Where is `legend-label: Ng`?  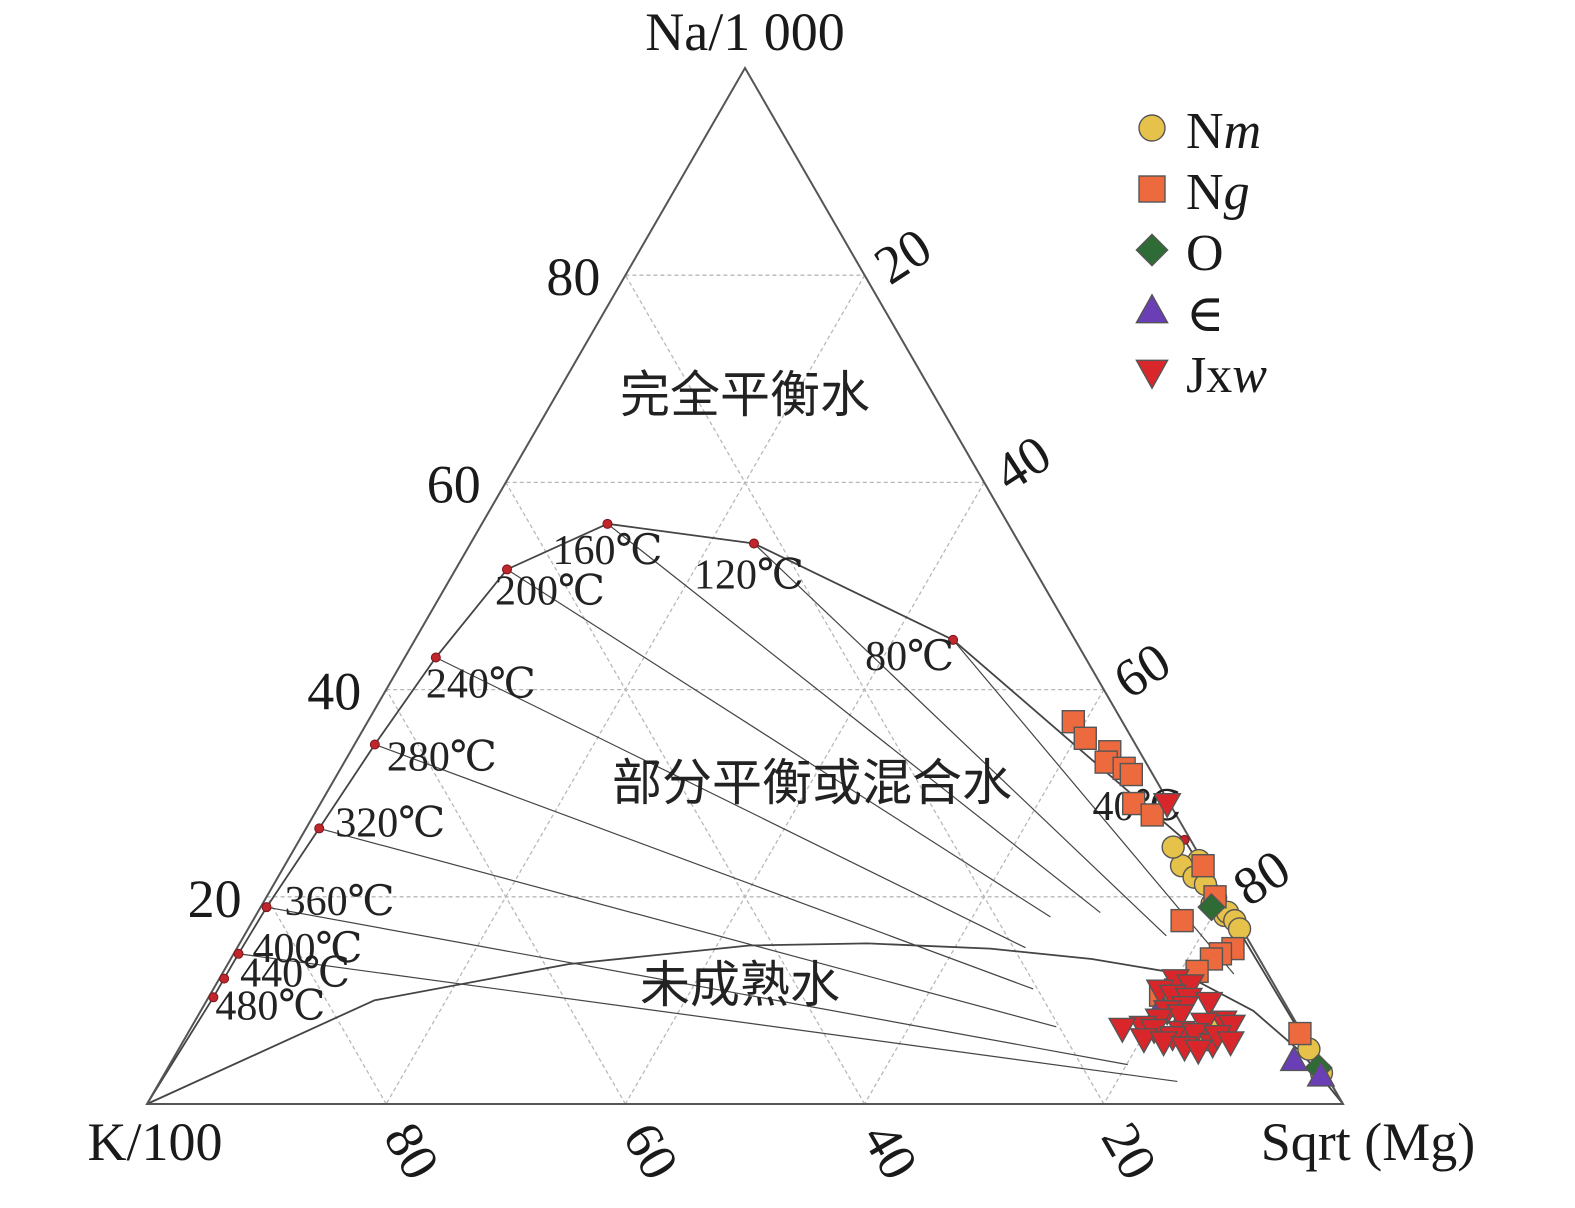
legend-label: Ng is located at coordinates (1218, 192).